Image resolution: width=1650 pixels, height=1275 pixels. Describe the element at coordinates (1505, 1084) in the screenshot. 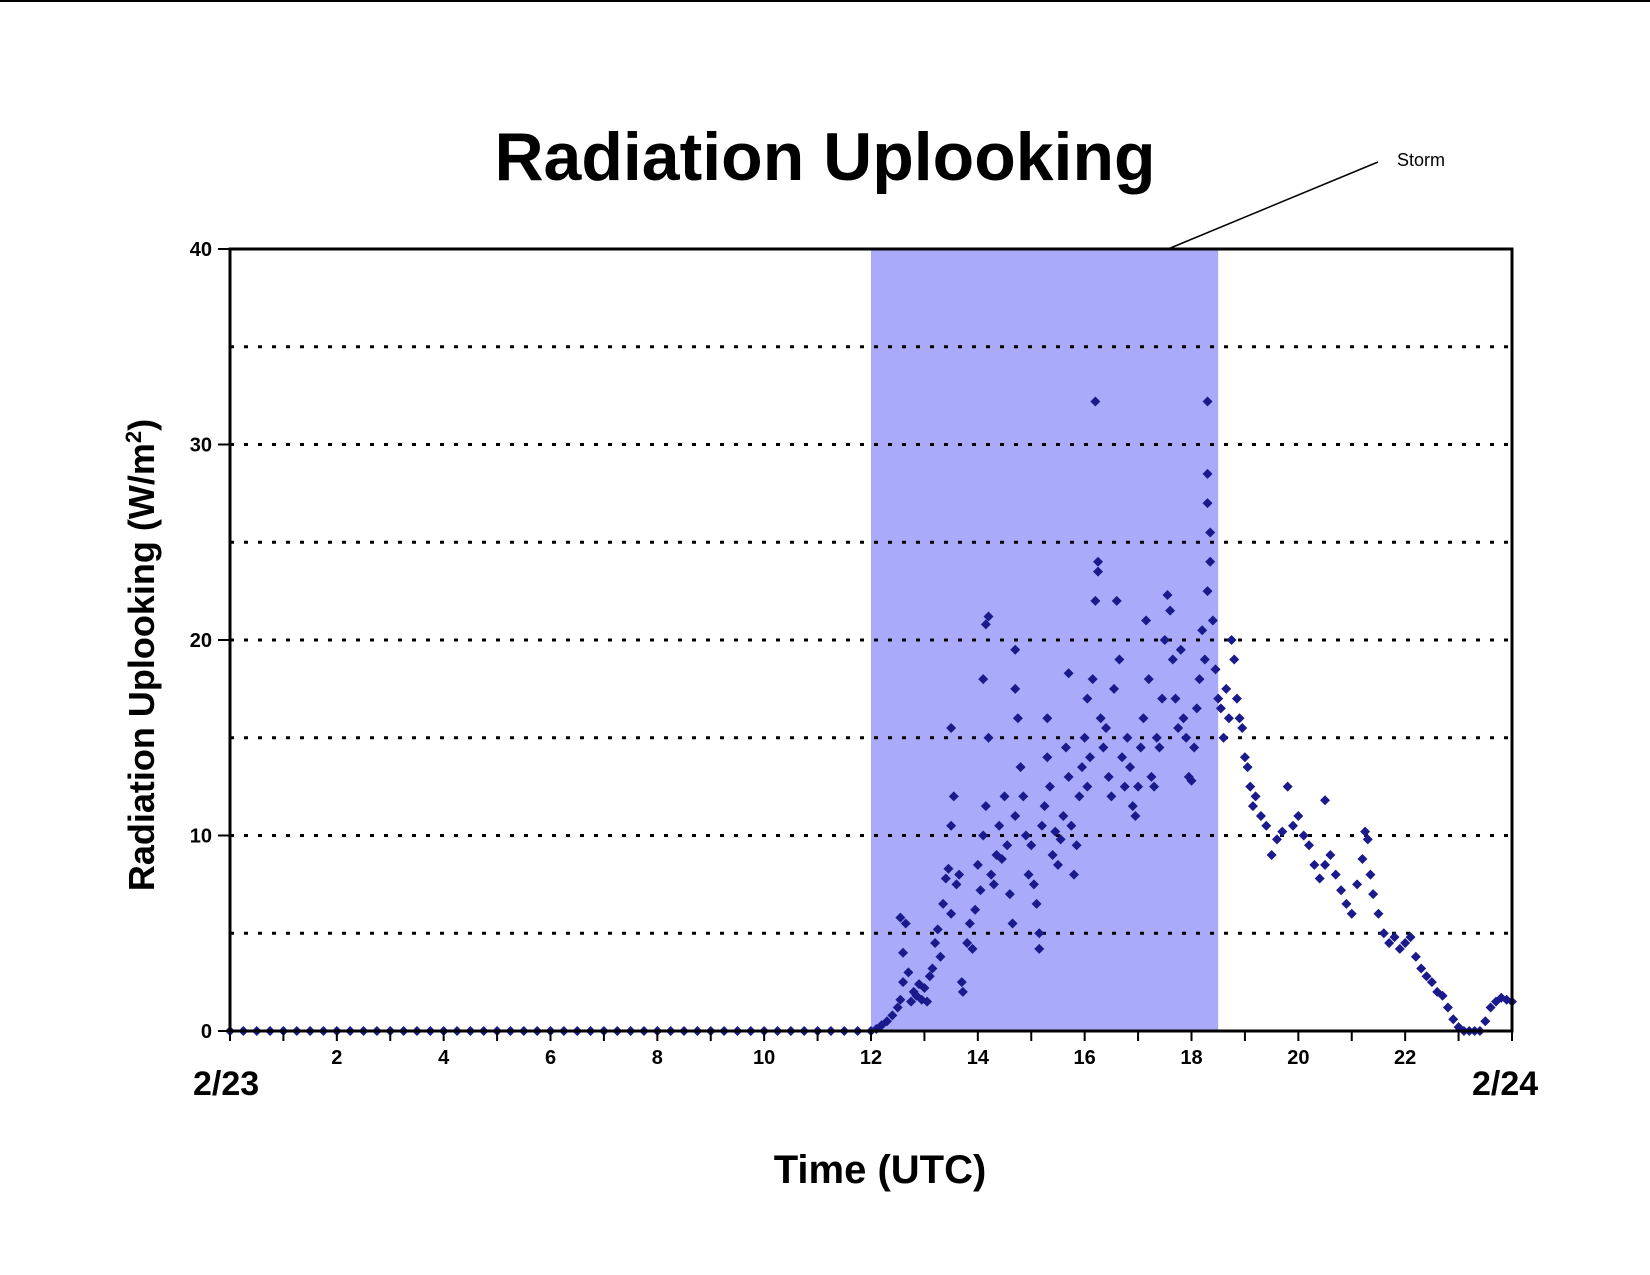

I see `date-end-label: 2/24` at that location.